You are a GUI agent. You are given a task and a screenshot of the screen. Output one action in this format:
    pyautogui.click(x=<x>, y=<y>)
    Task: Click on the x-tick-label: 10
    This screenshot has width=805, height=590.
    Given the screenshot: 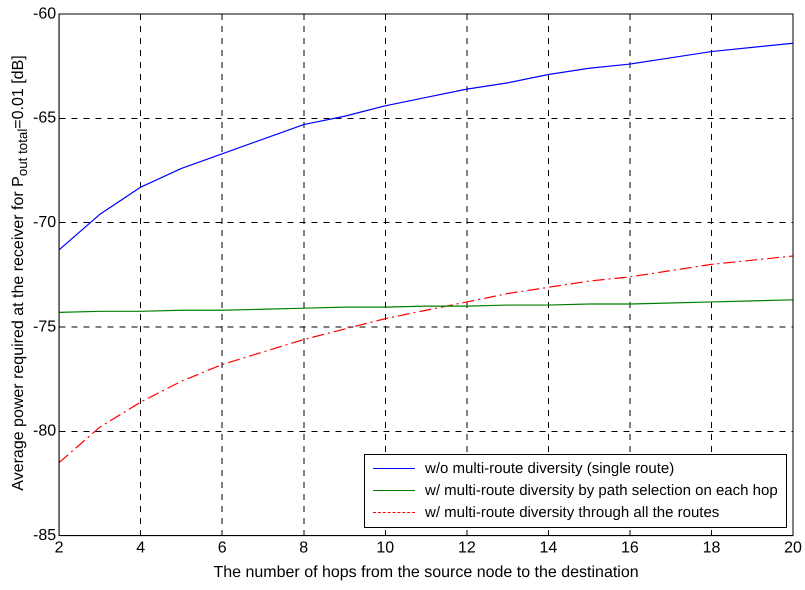 What is the action you would take?
    pyautogui.click(x=385, y=548)
    